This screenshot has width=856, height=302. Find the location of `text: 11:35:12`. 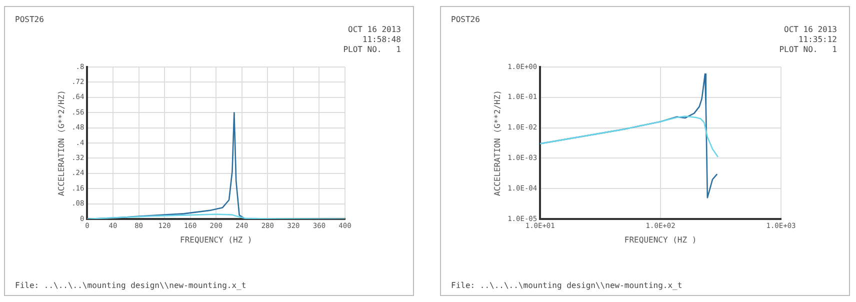

text: 11:35:12 is located at coordinates (817, 40).